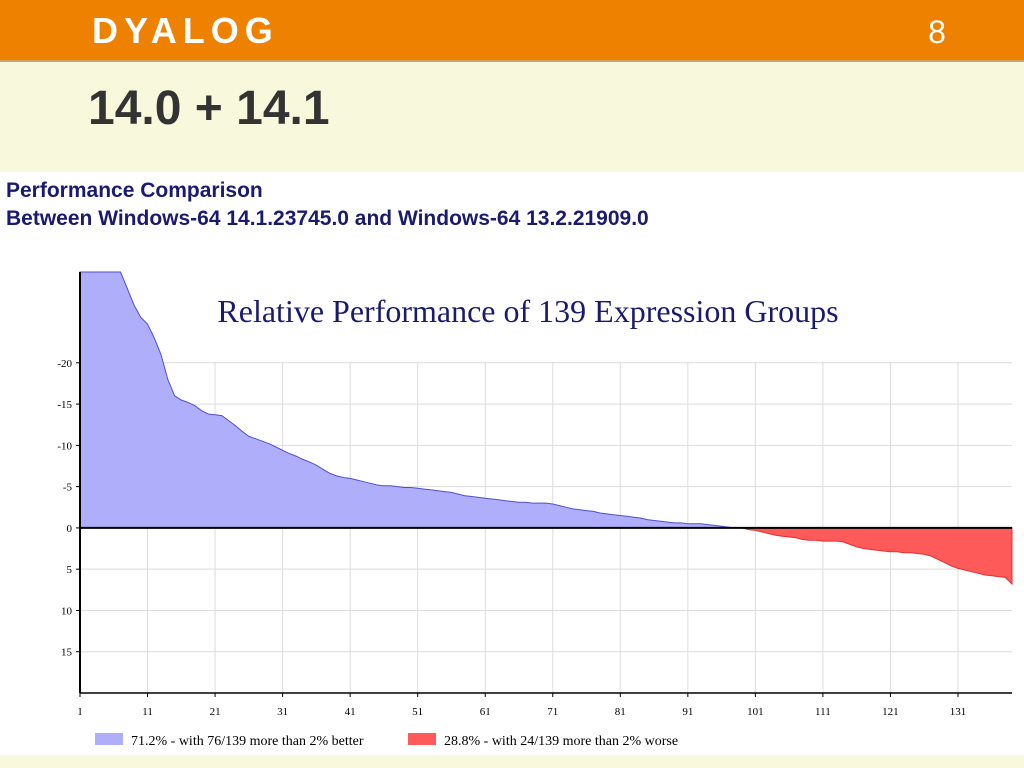 This screenshot has height=768, width=1024. What do you see at coordinates (937, 32) in the screenshot?
I see `page-number: 8` at bounding box center [937, 32].